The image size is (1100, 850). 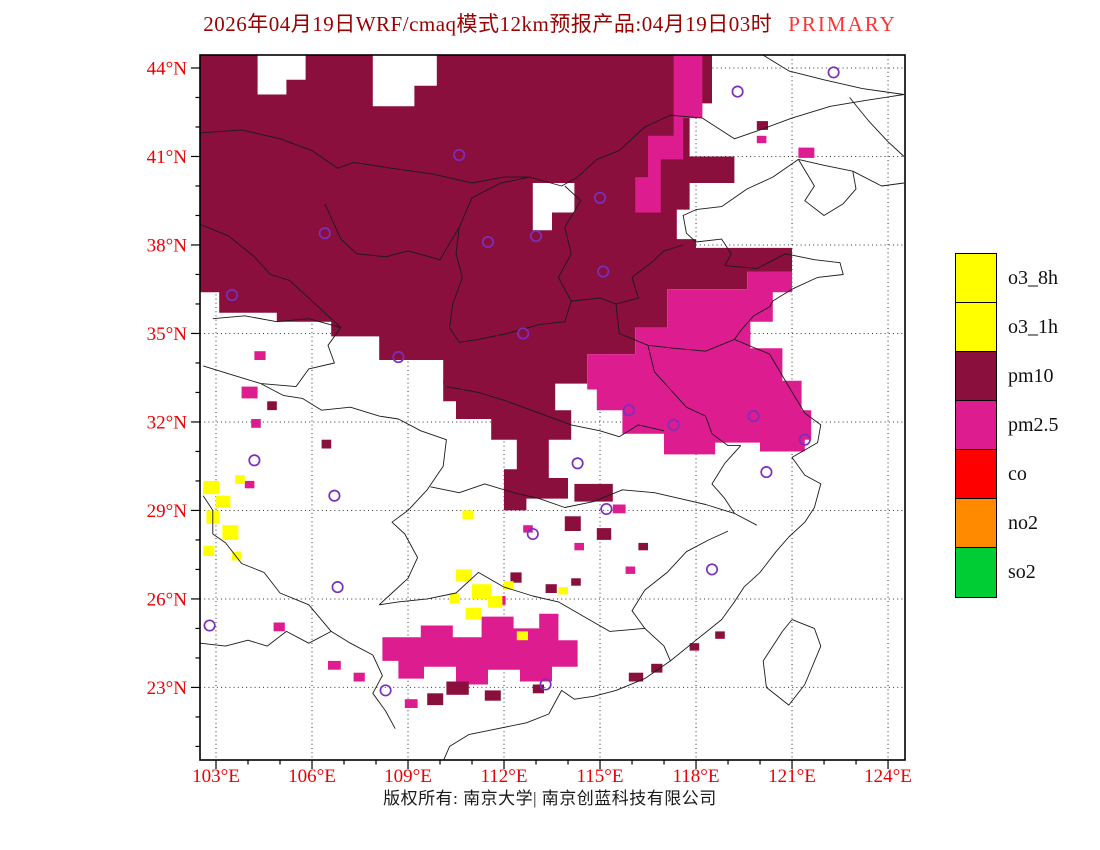 I want to click on legend-item-so2: so2, so click(x=1007, y=572).